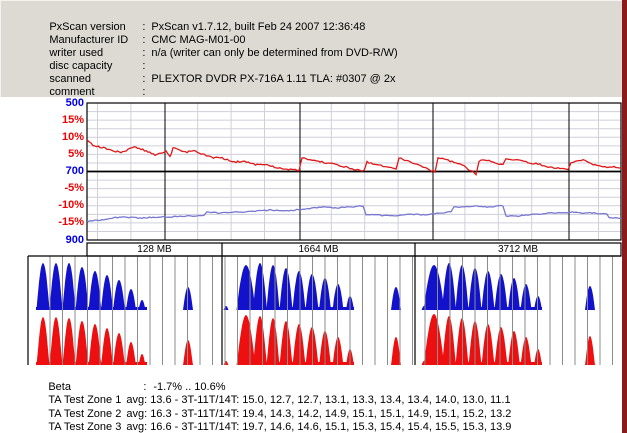 Image resolution: width=627 pixels, height=433 pixels. What do you see at coordinates (518, 249) in the screenshot?
I see `zone-size-label: 3712 MB` at bounding box center [518, 249].